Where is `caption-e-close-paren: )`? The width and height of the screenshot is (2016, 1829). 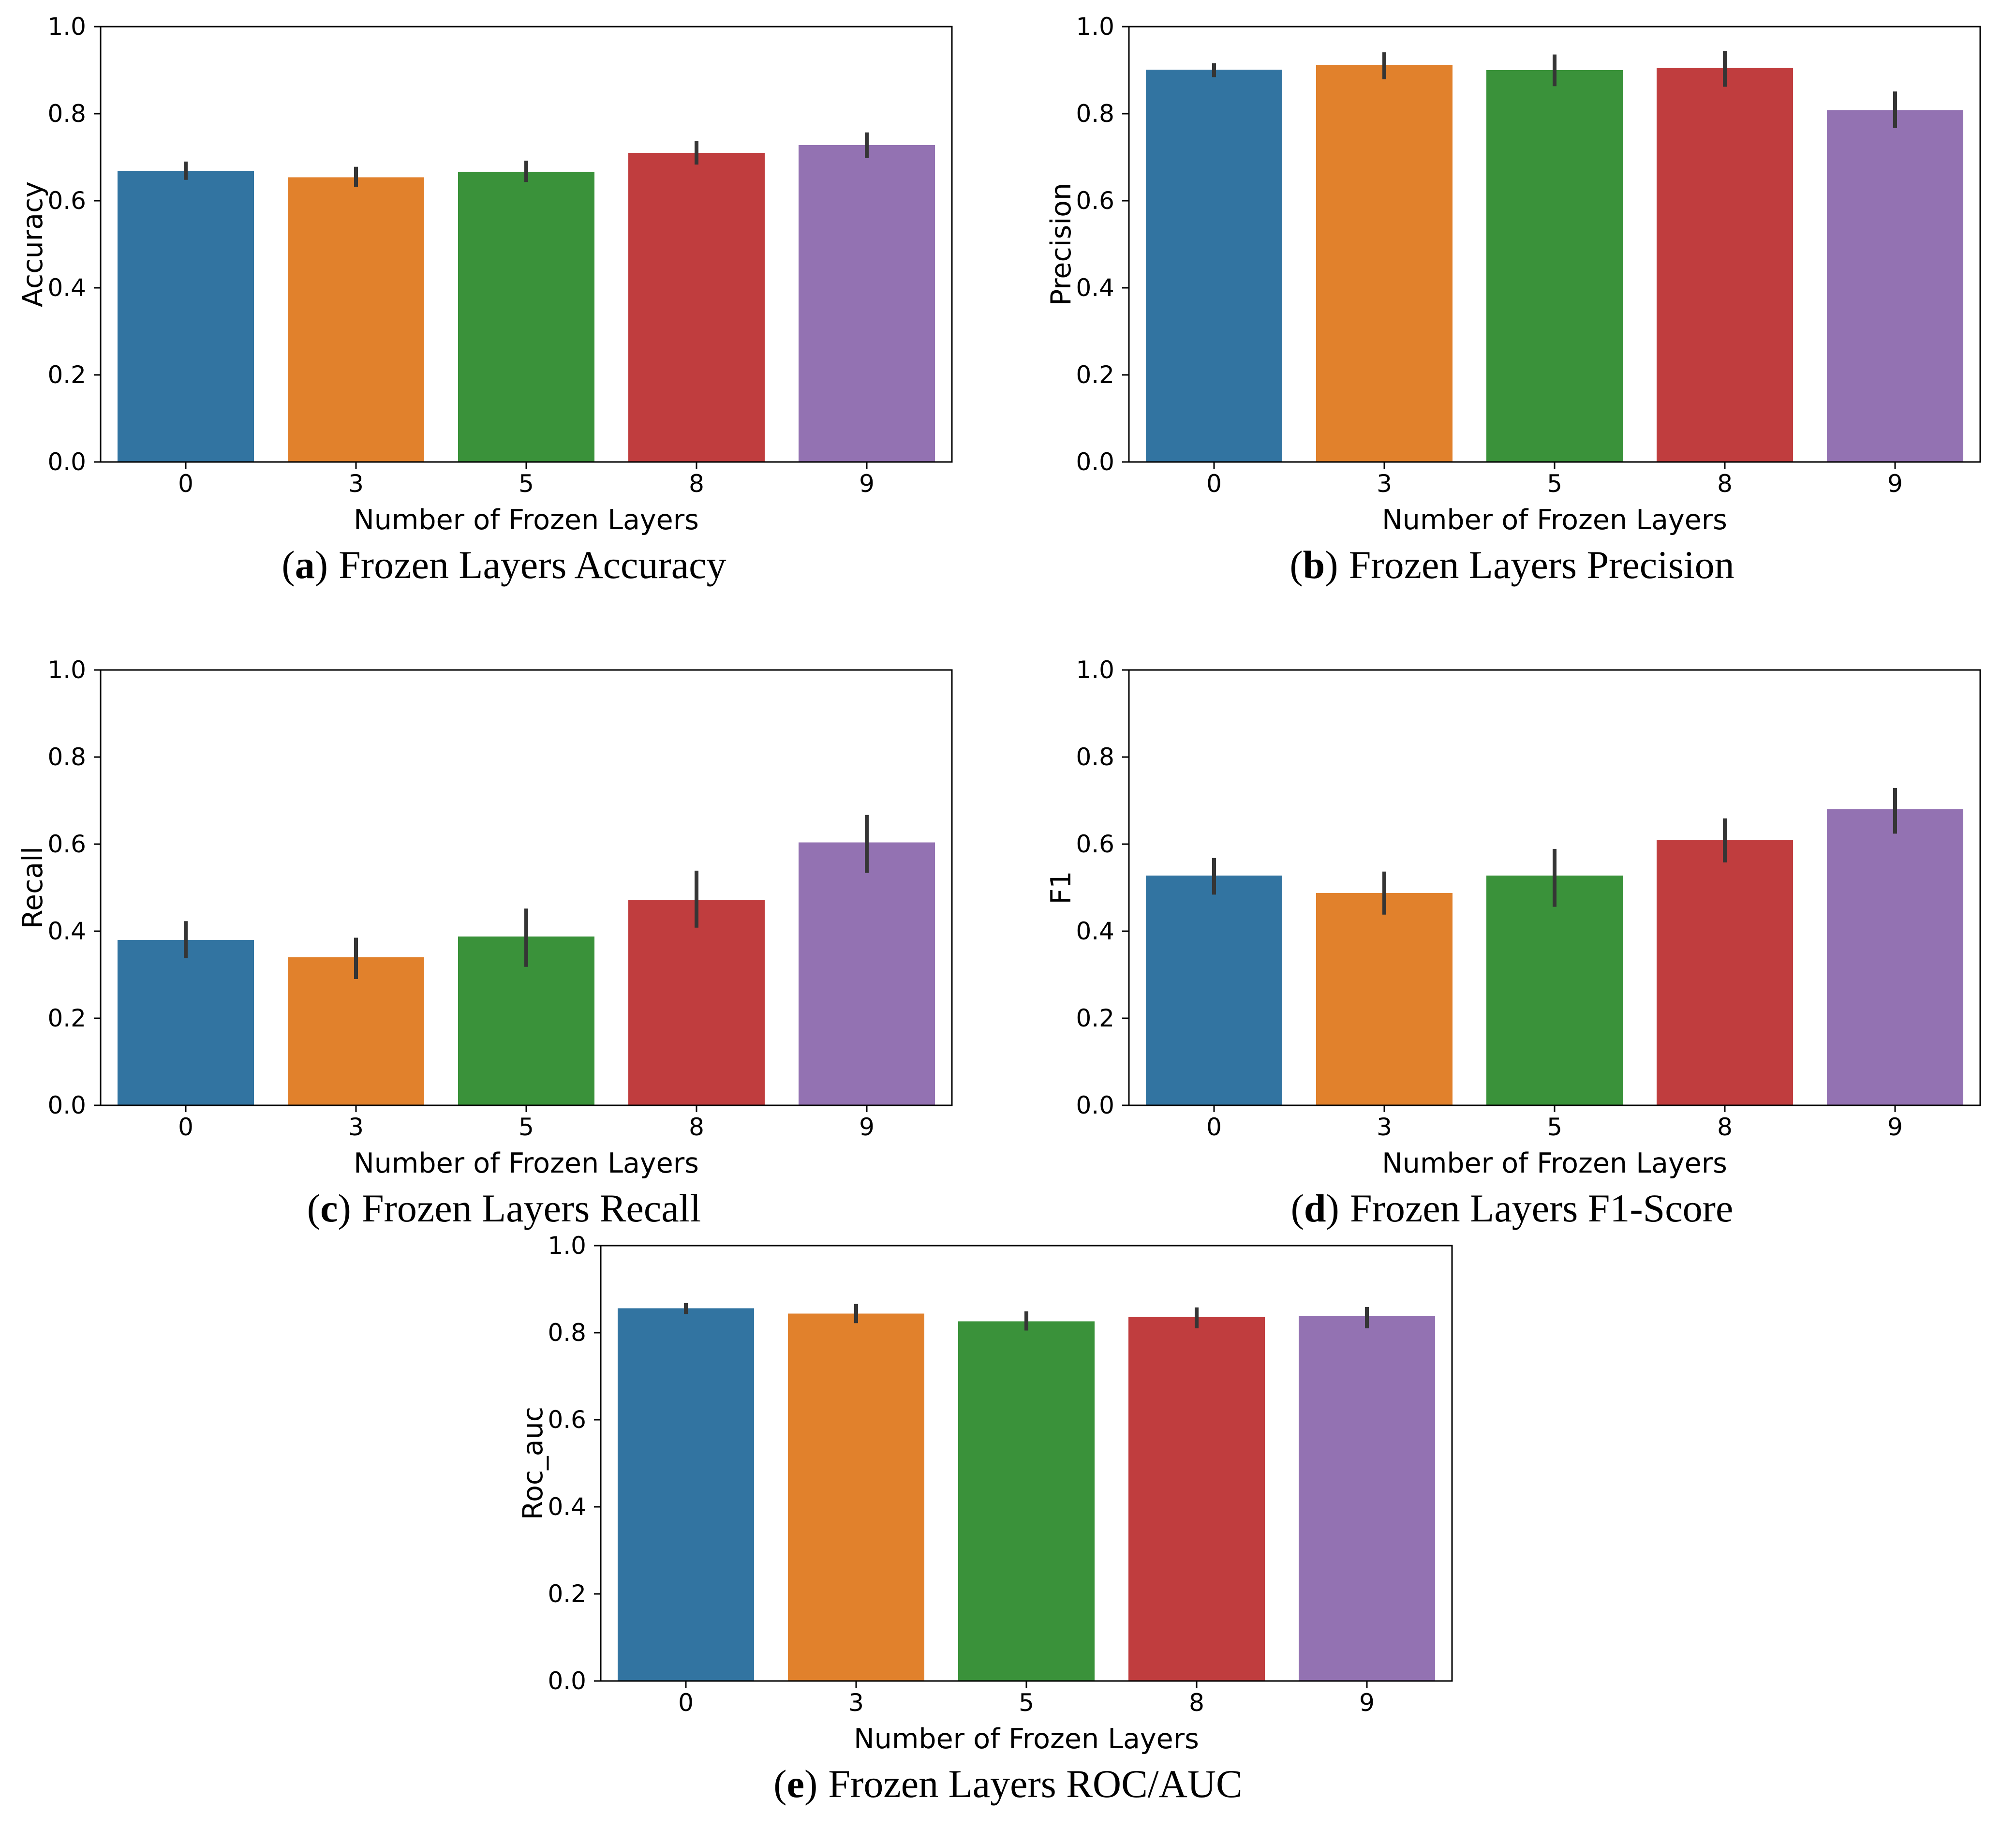 caption-e-close-paren: ) is located at coordinates (811, 1784).